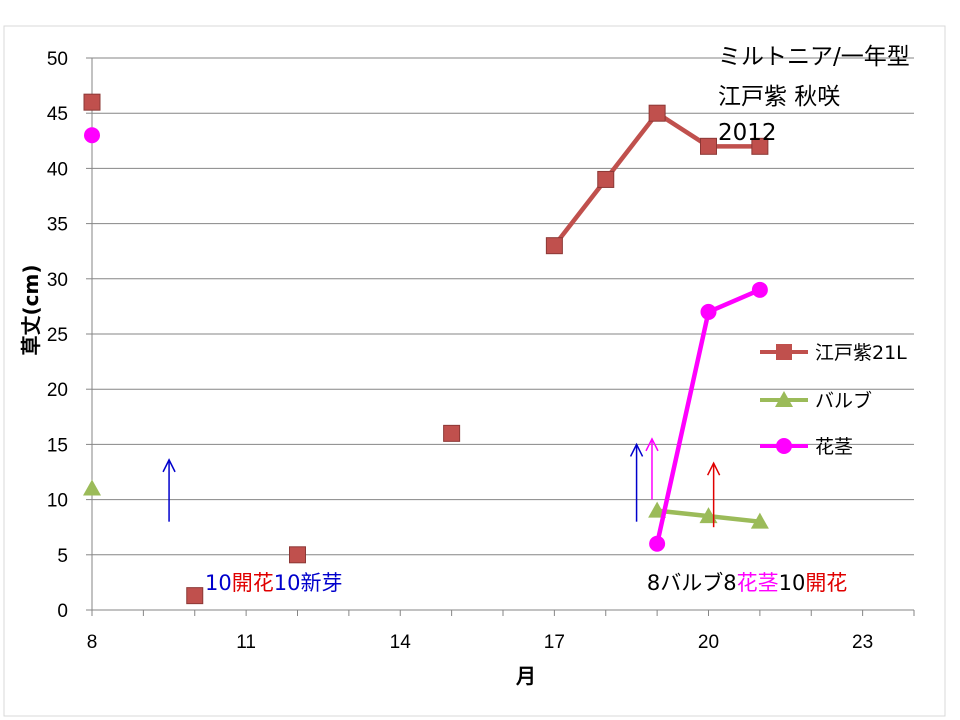  I want to click on x-tick-label: 8, so click(92, 642).